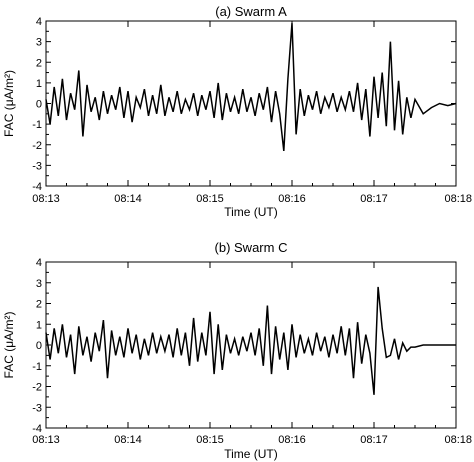 The image size is (474, 462). Describe the element at coordinates (251, 247) in the screenshot. I see `chart-title: (b) Swarm C` at that location.